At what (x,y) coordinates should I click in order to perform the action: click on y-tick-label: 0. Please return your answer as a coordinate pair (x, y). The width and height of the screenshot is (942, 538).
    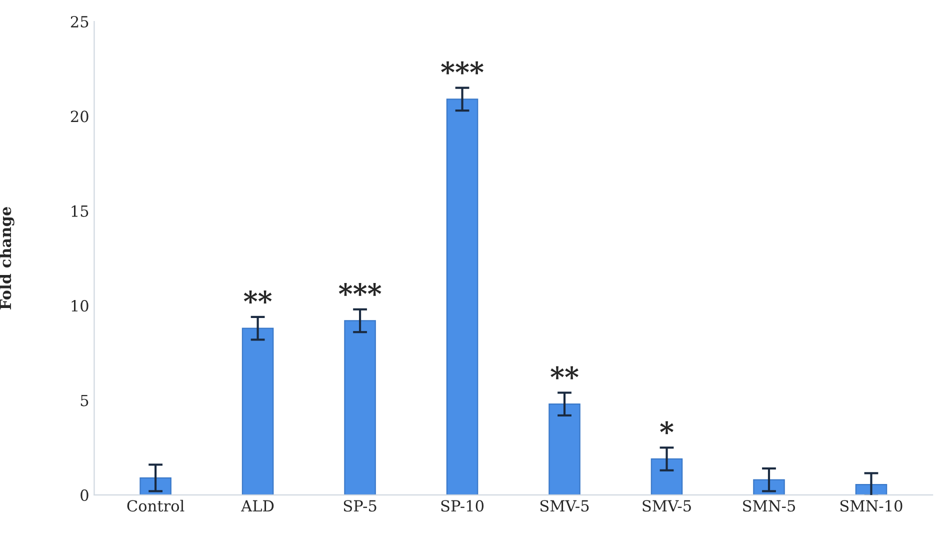
    Looking at the image, I should click on (84, 495).